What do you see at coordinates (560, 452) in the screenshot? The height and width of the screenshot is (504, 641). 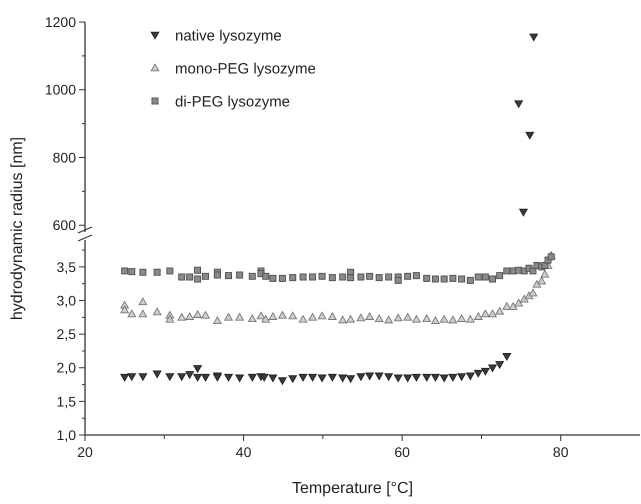 I see `x-tick-label: 80` at bounding box center [560, 452].